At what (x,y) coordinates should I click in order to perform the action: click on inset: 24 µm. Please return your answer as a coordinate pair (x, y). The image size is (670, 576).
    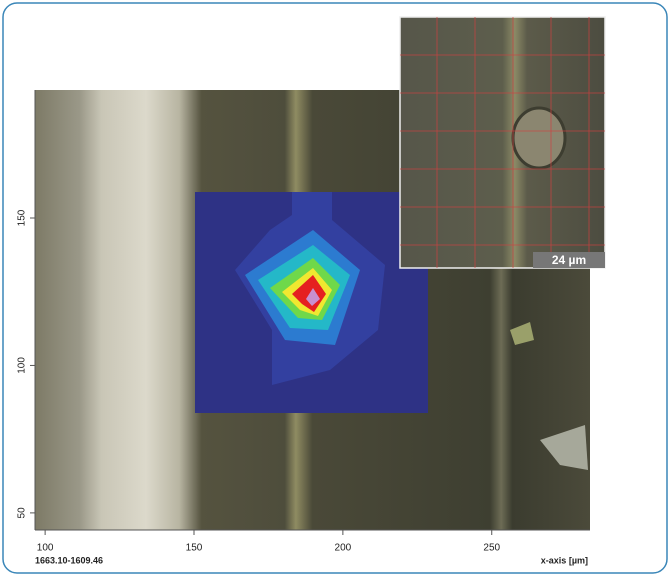
    Looking at the image, I should click on (502, 142).